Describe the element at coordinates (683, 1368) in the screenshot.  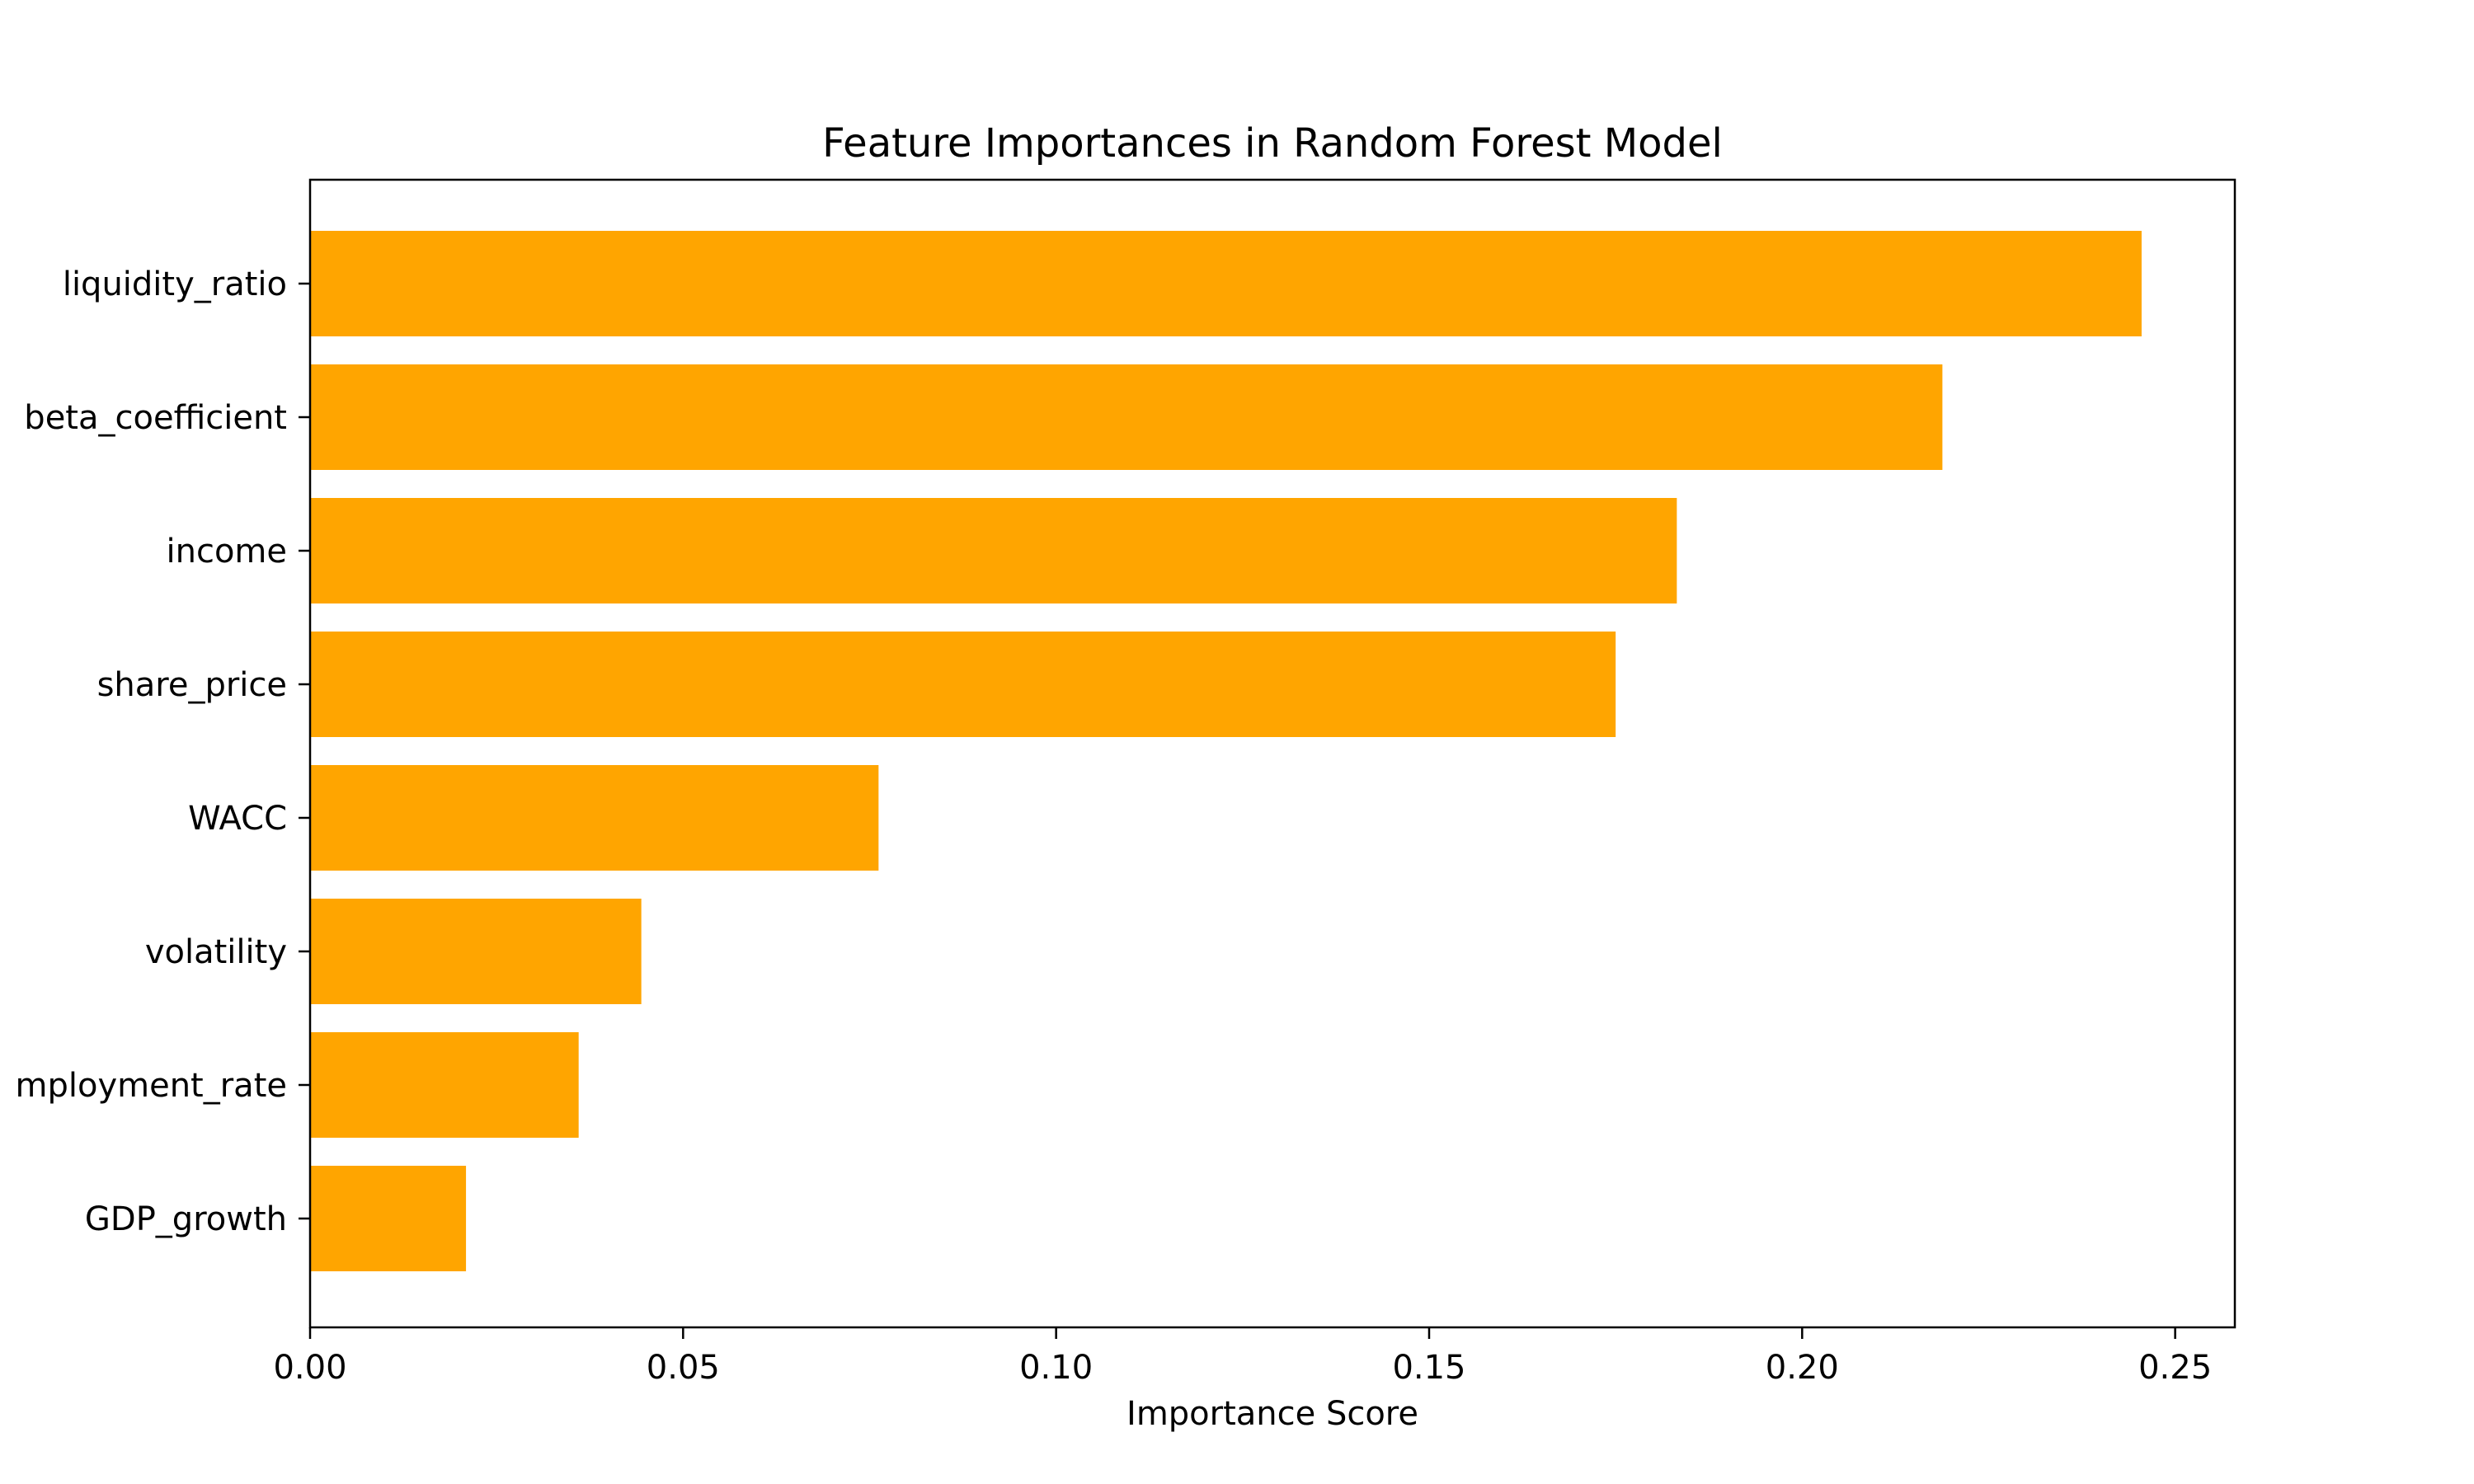
I see `x-tick-label: 0.05` at that location.